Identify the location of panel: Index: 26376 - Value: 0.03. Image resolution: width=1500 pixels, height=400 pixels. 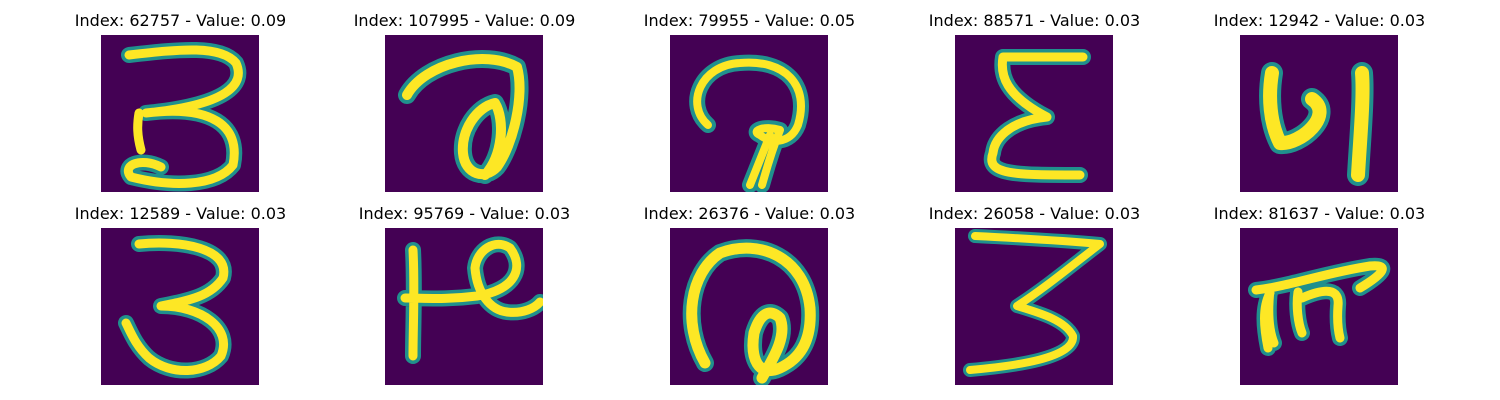
(749, 289).